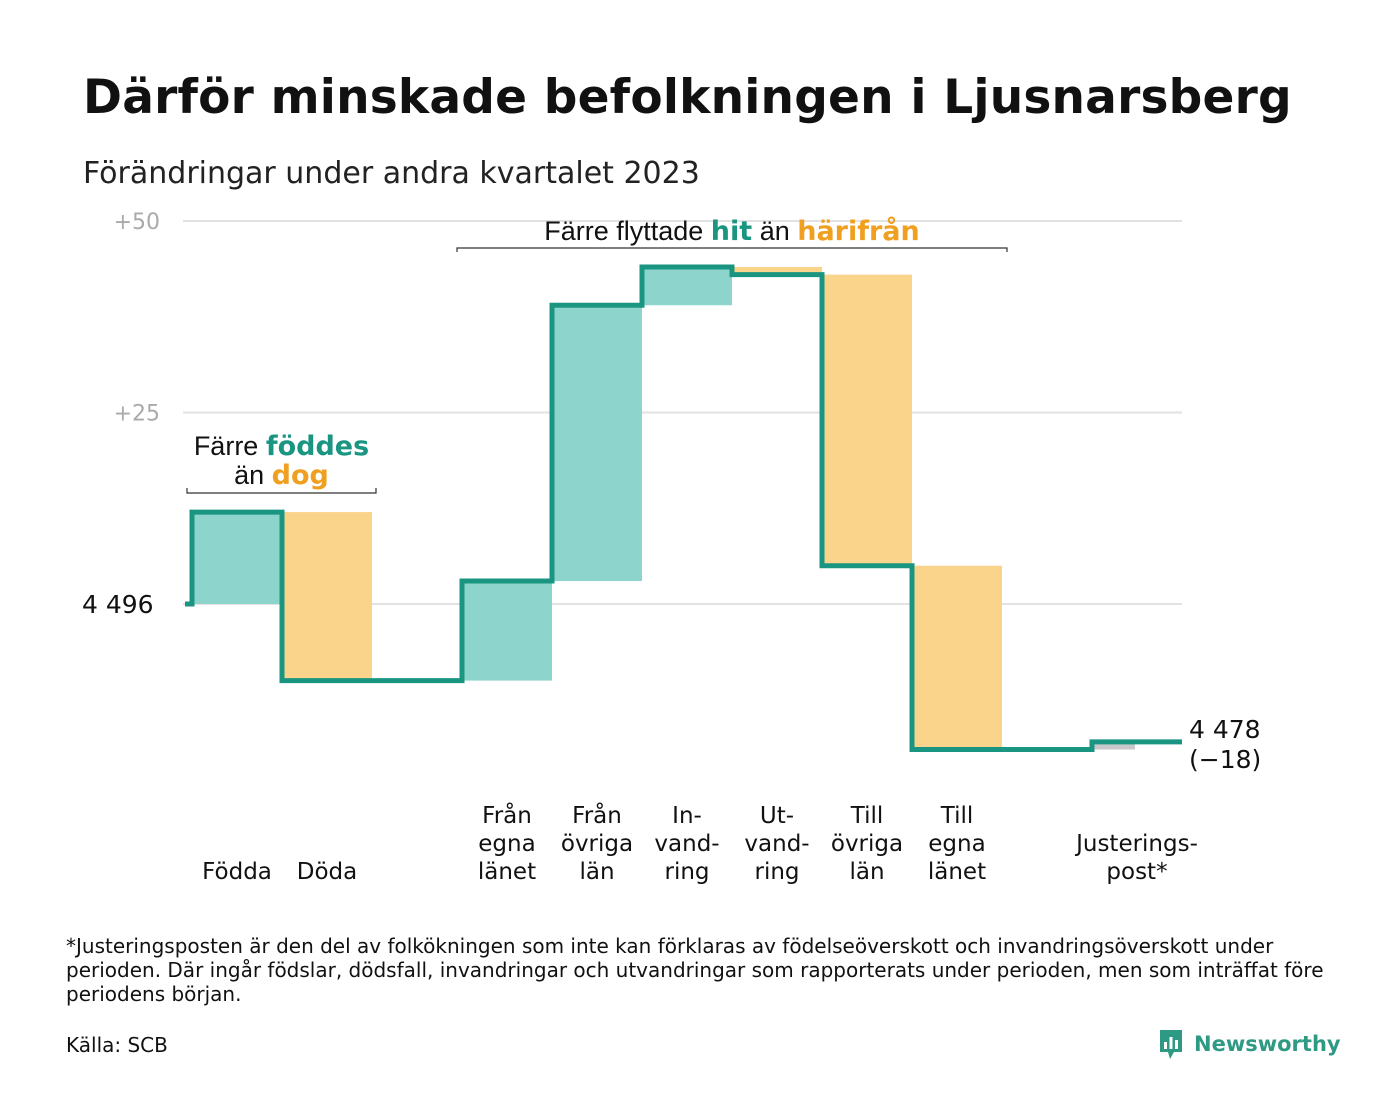  Describe the element at coordinates (137, 414) in the screenshot. I see `y-tick-label: +25` at that location.